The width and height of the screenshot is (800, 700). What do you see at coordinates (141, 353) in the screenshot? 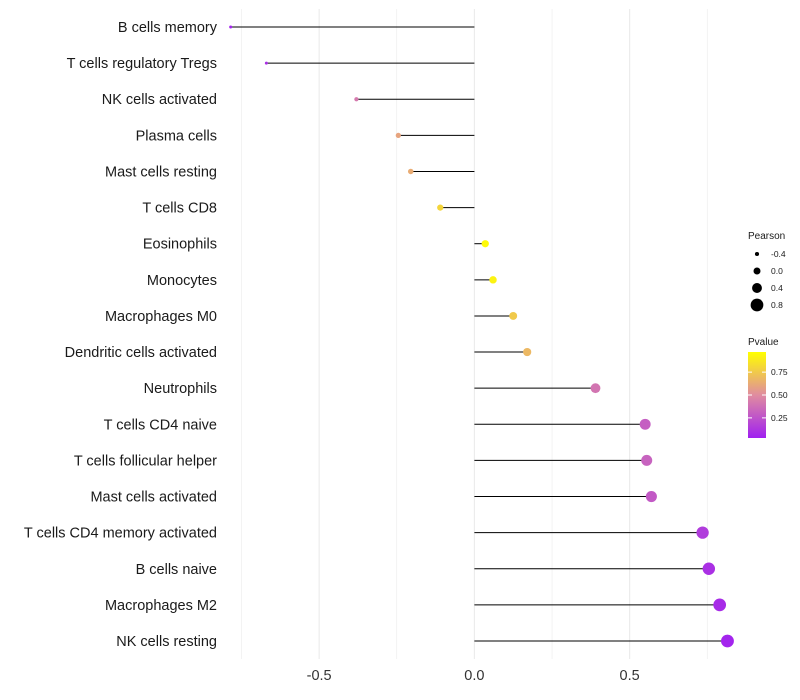
I see `category-label: Dendritic cells activated` at bounding box center [141, 353].